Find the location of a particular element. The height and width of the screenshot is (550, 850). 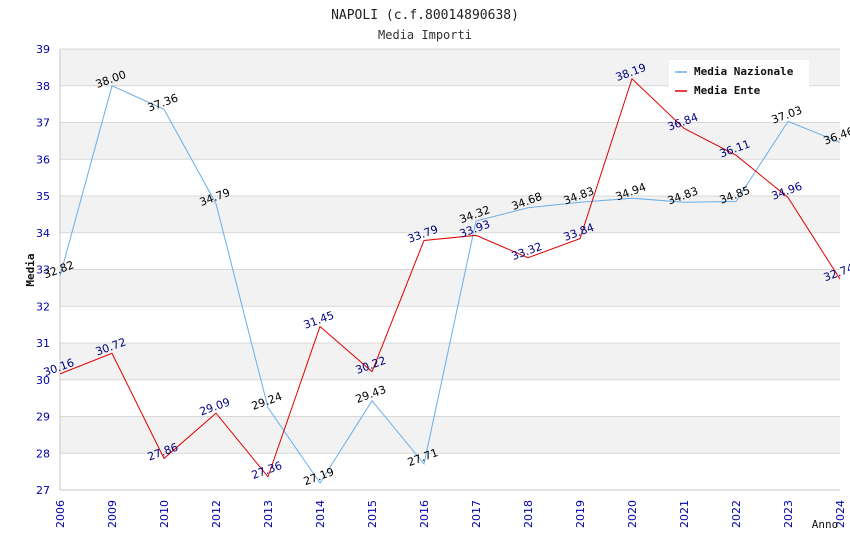

y-tick-label: 34 is located at coordinates (43, 233).